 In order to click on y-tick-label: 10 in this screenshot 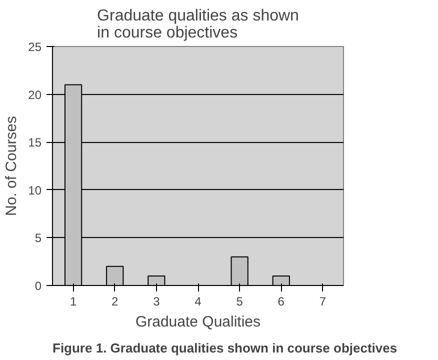, I will do `click(35, 190)`.